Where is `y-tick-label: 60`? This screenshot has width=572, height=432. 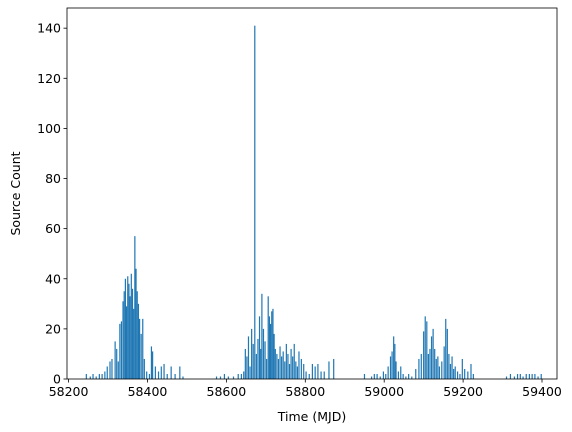
y-tick-label: 60 is located at coordinates (53, 228).